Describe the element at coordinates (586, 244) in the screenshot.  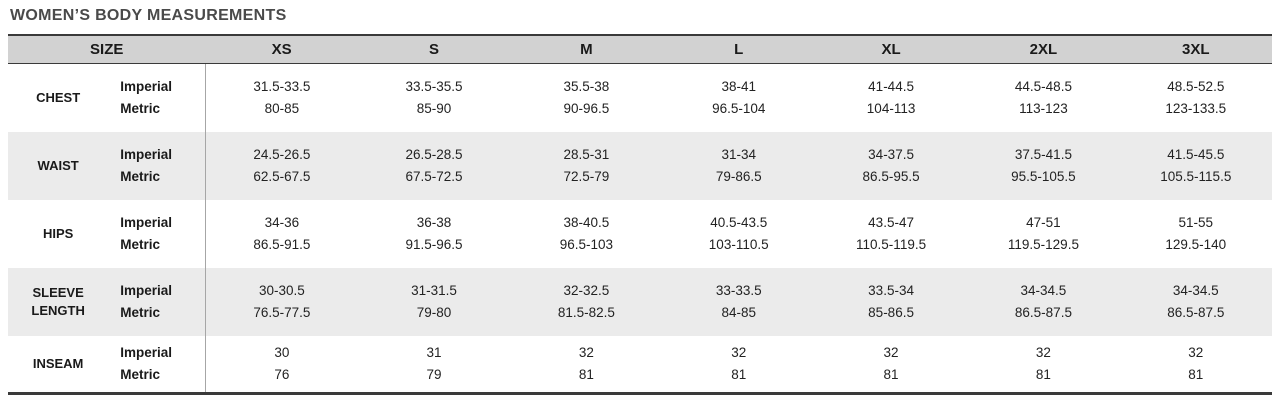
I see `metric-value: 96.5-103` at that location.